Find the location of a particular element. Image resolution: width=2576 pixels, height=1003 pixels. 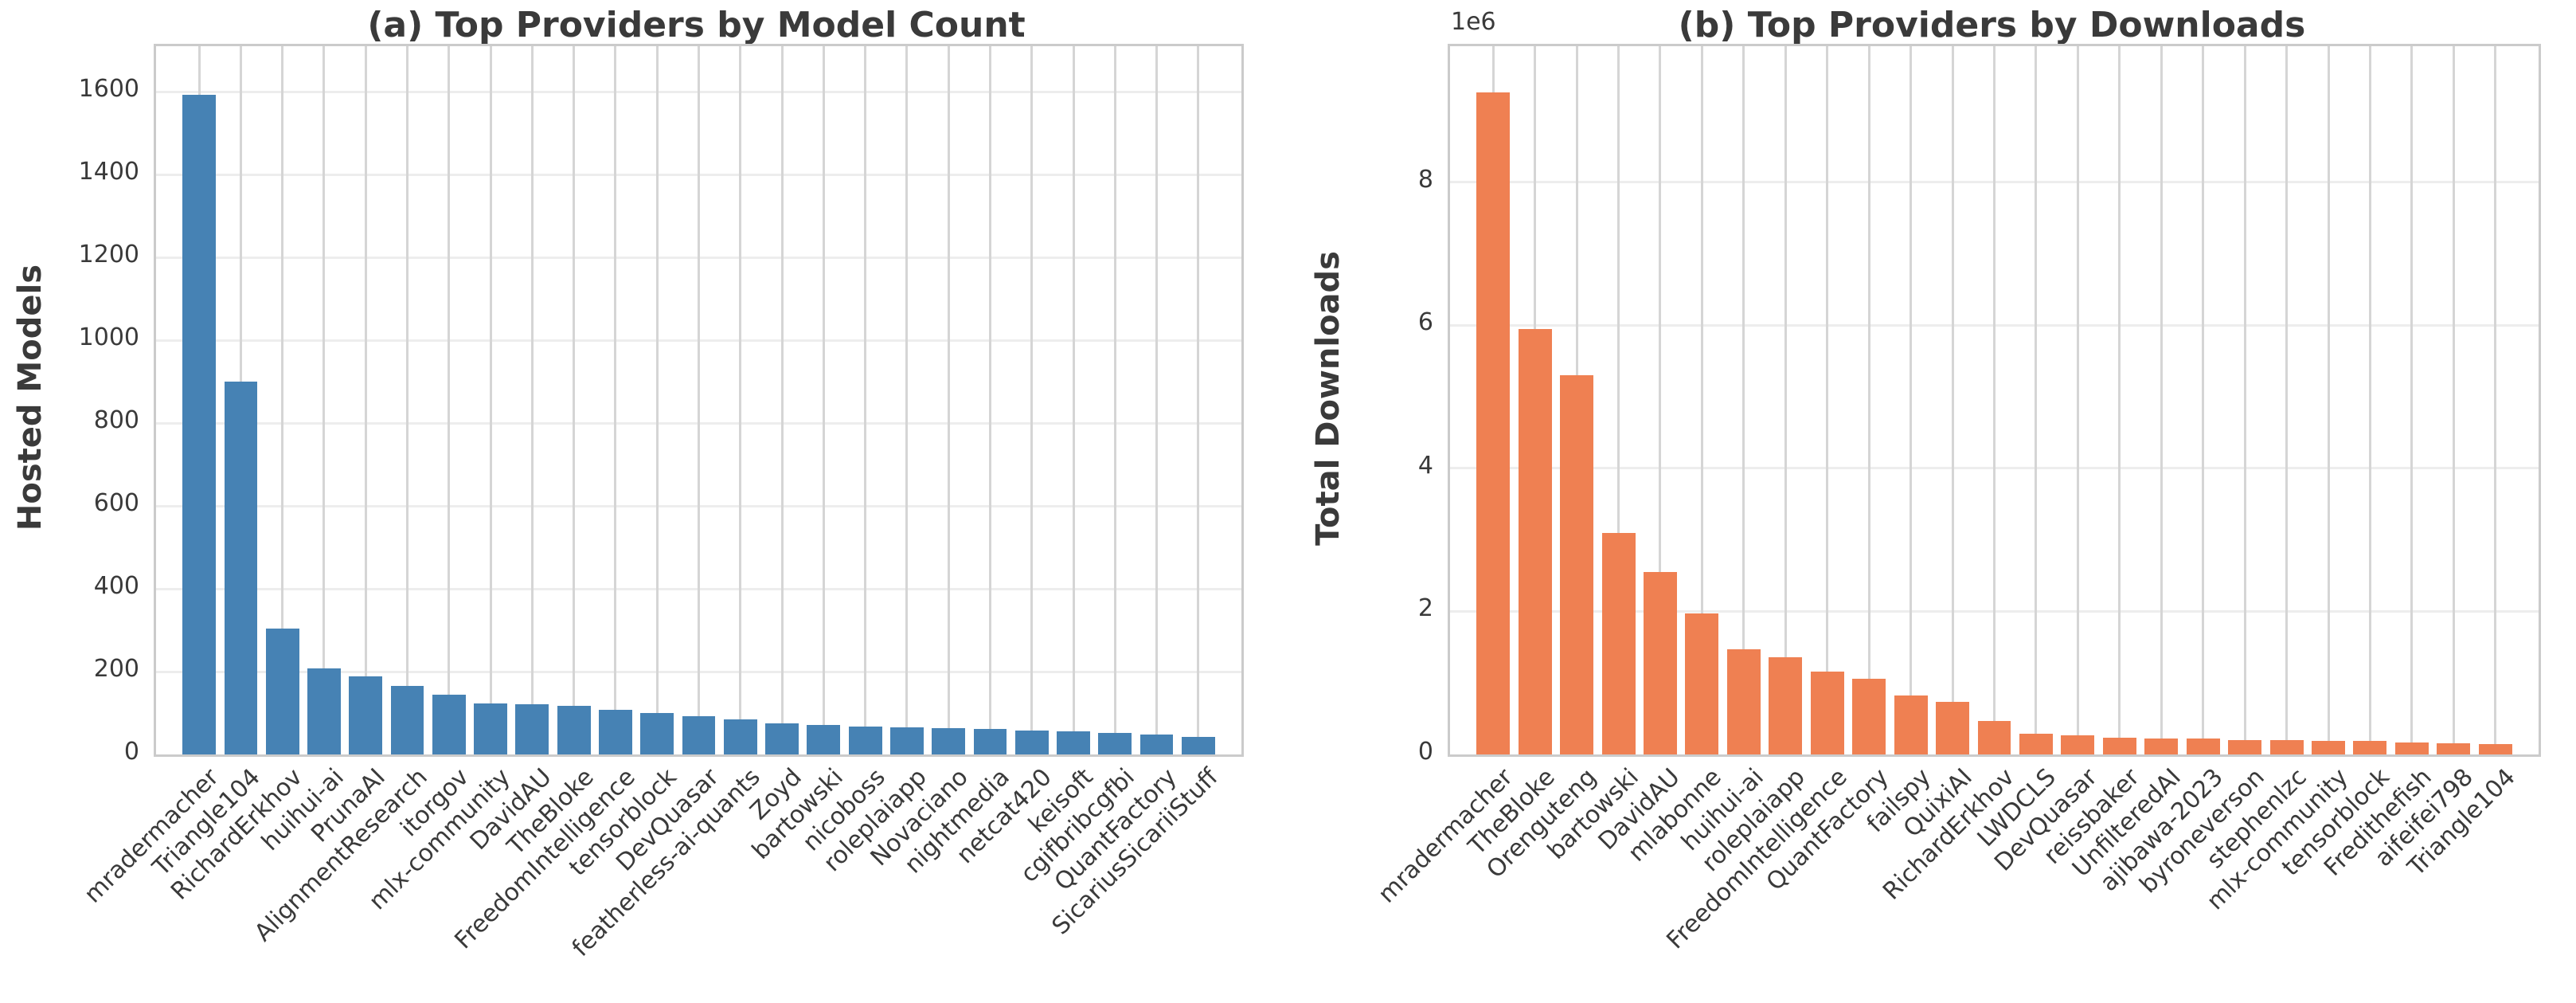

bar-AlignmentResearch is located at coordinates (407, 720).